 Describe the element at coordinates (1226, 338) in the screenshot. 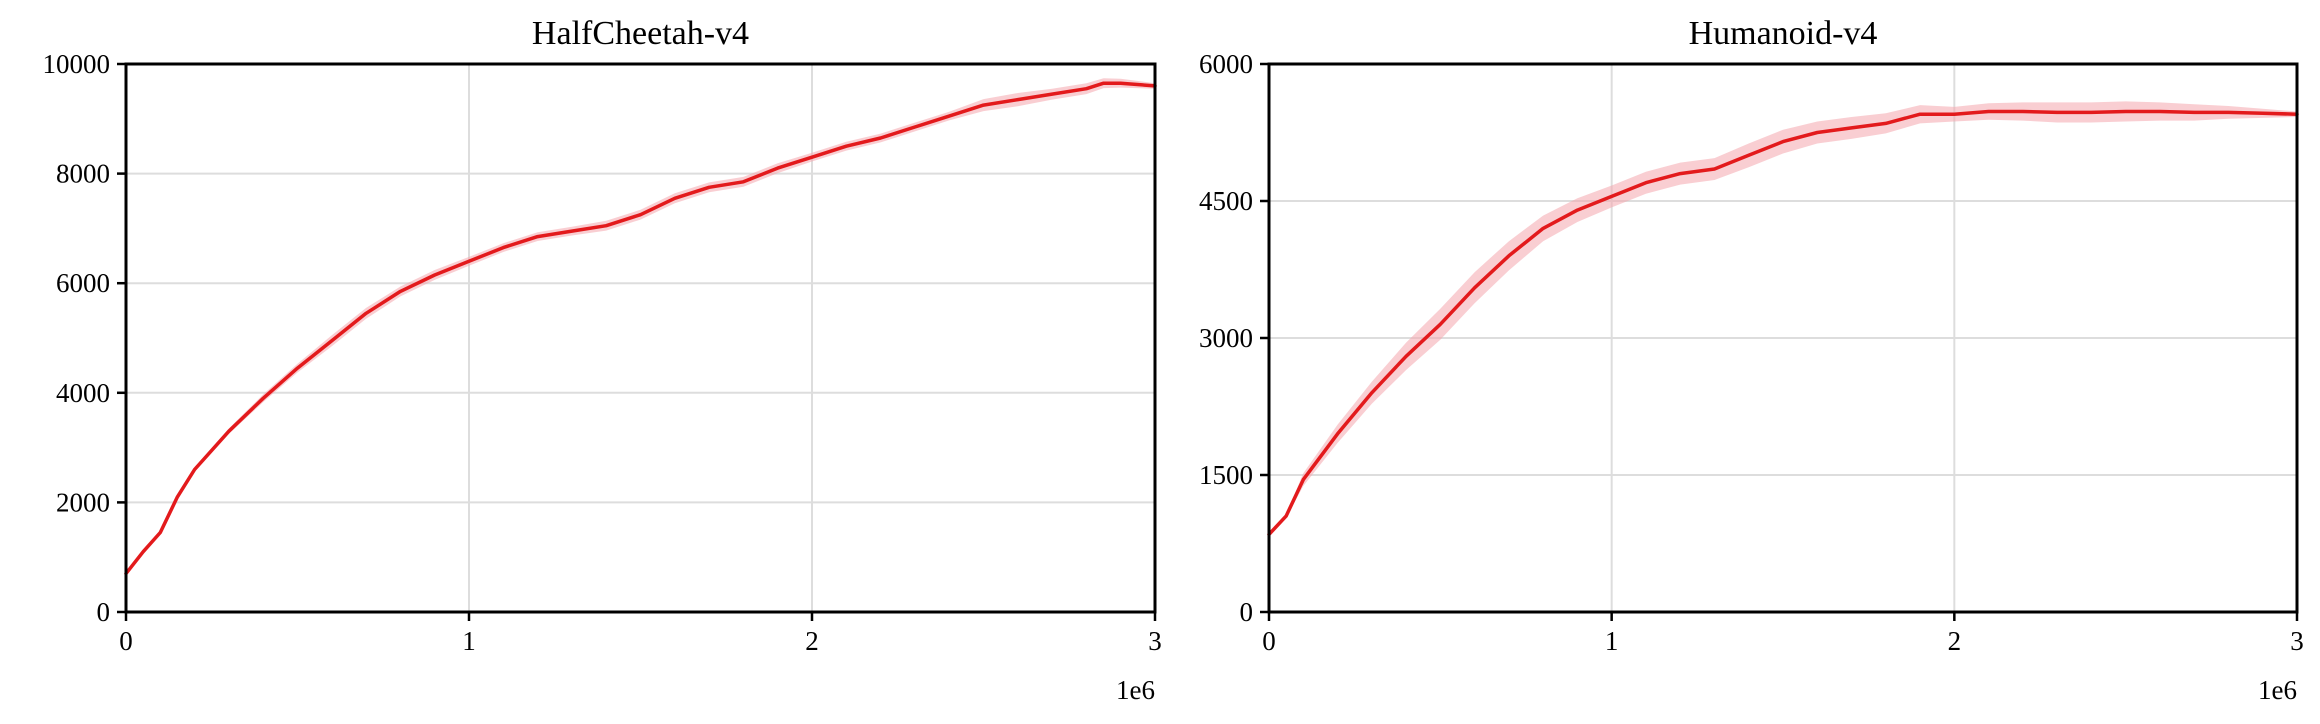

I see `y-tick-label: 3000` at that location.